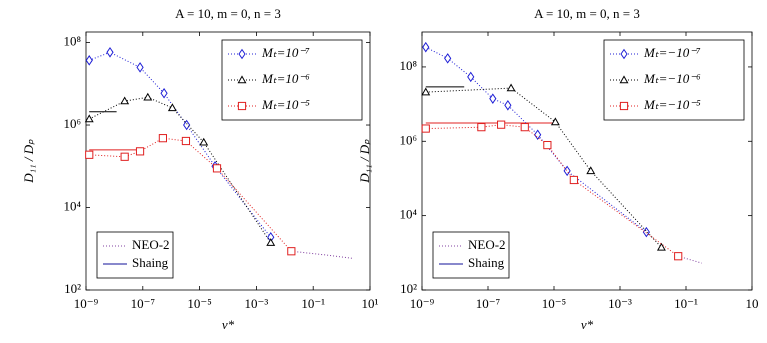 The height and width of the screenshot is (343, 767). What do you see at coordinates (285, 78) in the screenshot?
I see `legend-label: Mₜ=10⁻⁶` at bounding box center [285, 78].